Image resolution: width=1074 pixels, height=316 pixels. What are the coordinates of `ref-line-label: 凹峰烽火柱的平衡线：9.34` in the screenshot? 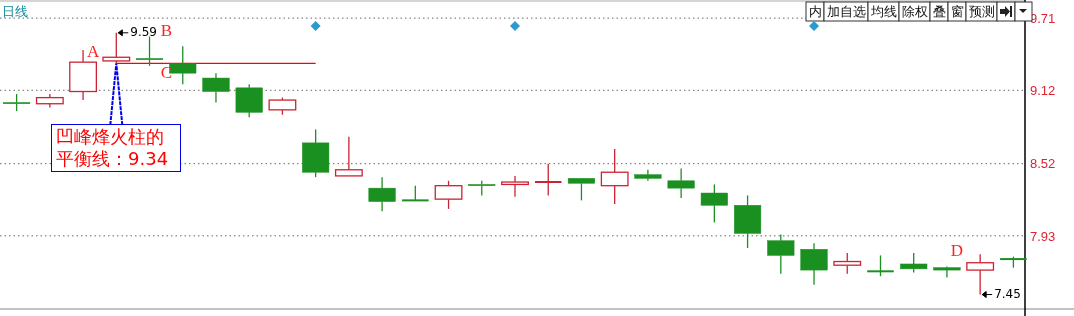 It's located at (116, 148).